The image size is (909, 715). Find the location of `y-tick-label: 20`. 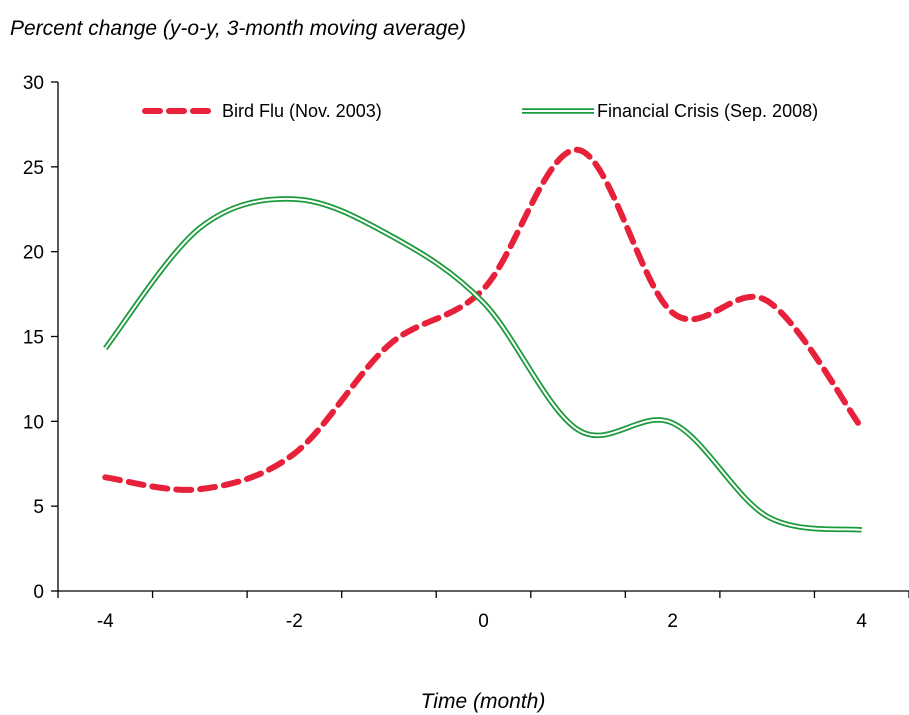

y-tick-label: 20 is located at coordinates (33, 253).